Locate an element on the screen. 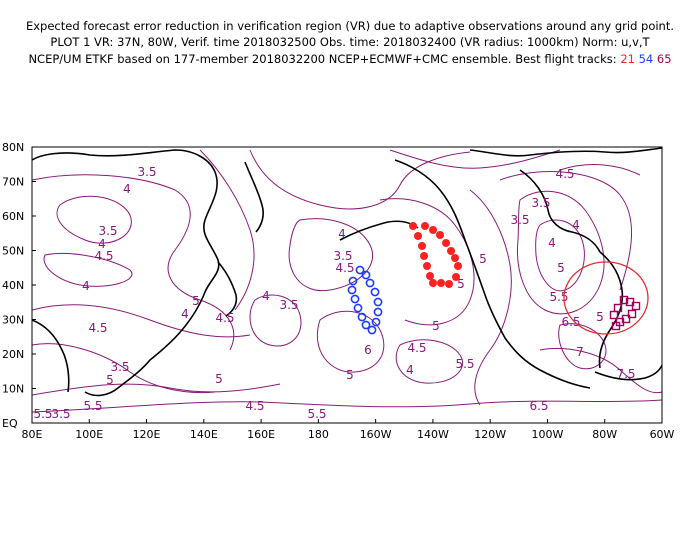 The width and height of the screenshot is (700, 540). track-65-label: 65 is located at coordinates (664, 59).